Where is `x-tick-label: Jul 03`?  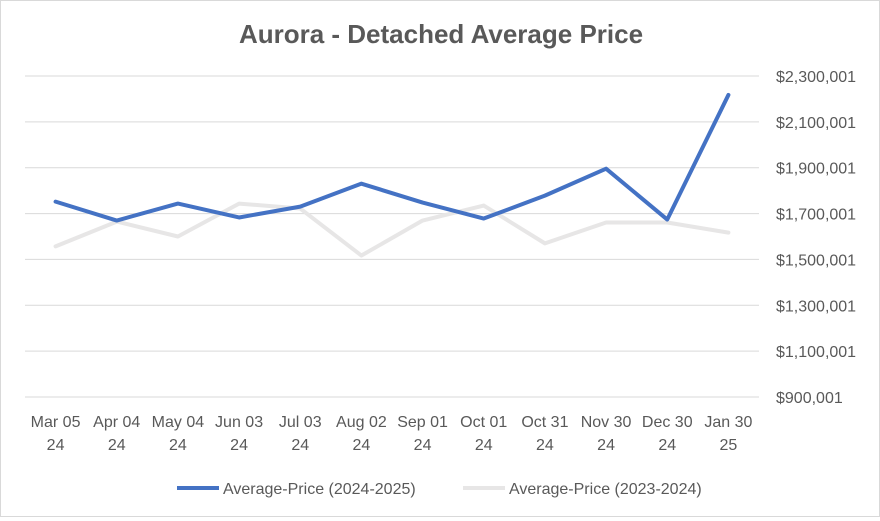 x-tick-label: Jul 03 is located at coordinates (300, 422).